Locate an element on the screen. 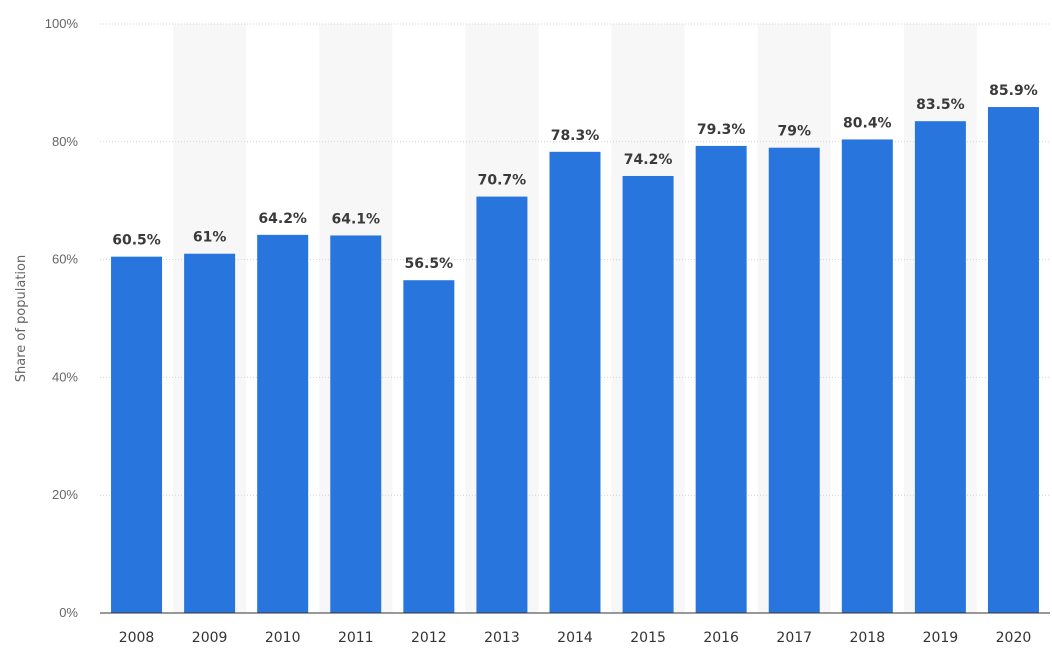  y-tick-label: 80% is located at coordinates (65, 141).